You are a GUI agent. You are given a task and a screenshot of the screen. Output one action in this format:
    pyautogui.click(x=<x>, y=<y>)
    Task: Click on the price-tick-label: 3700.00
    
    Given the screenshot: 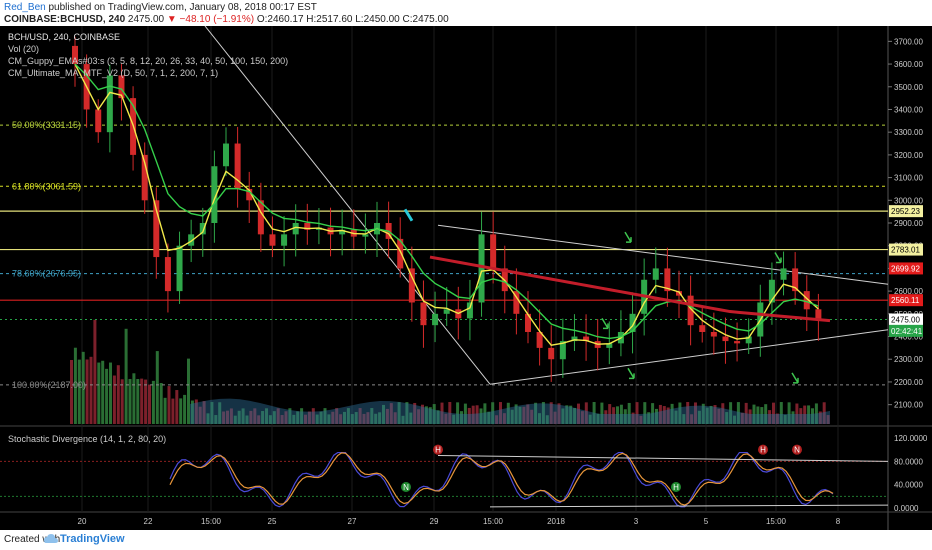 What is the action you would take?
    pyautogui.click(x=908, y=41)
    